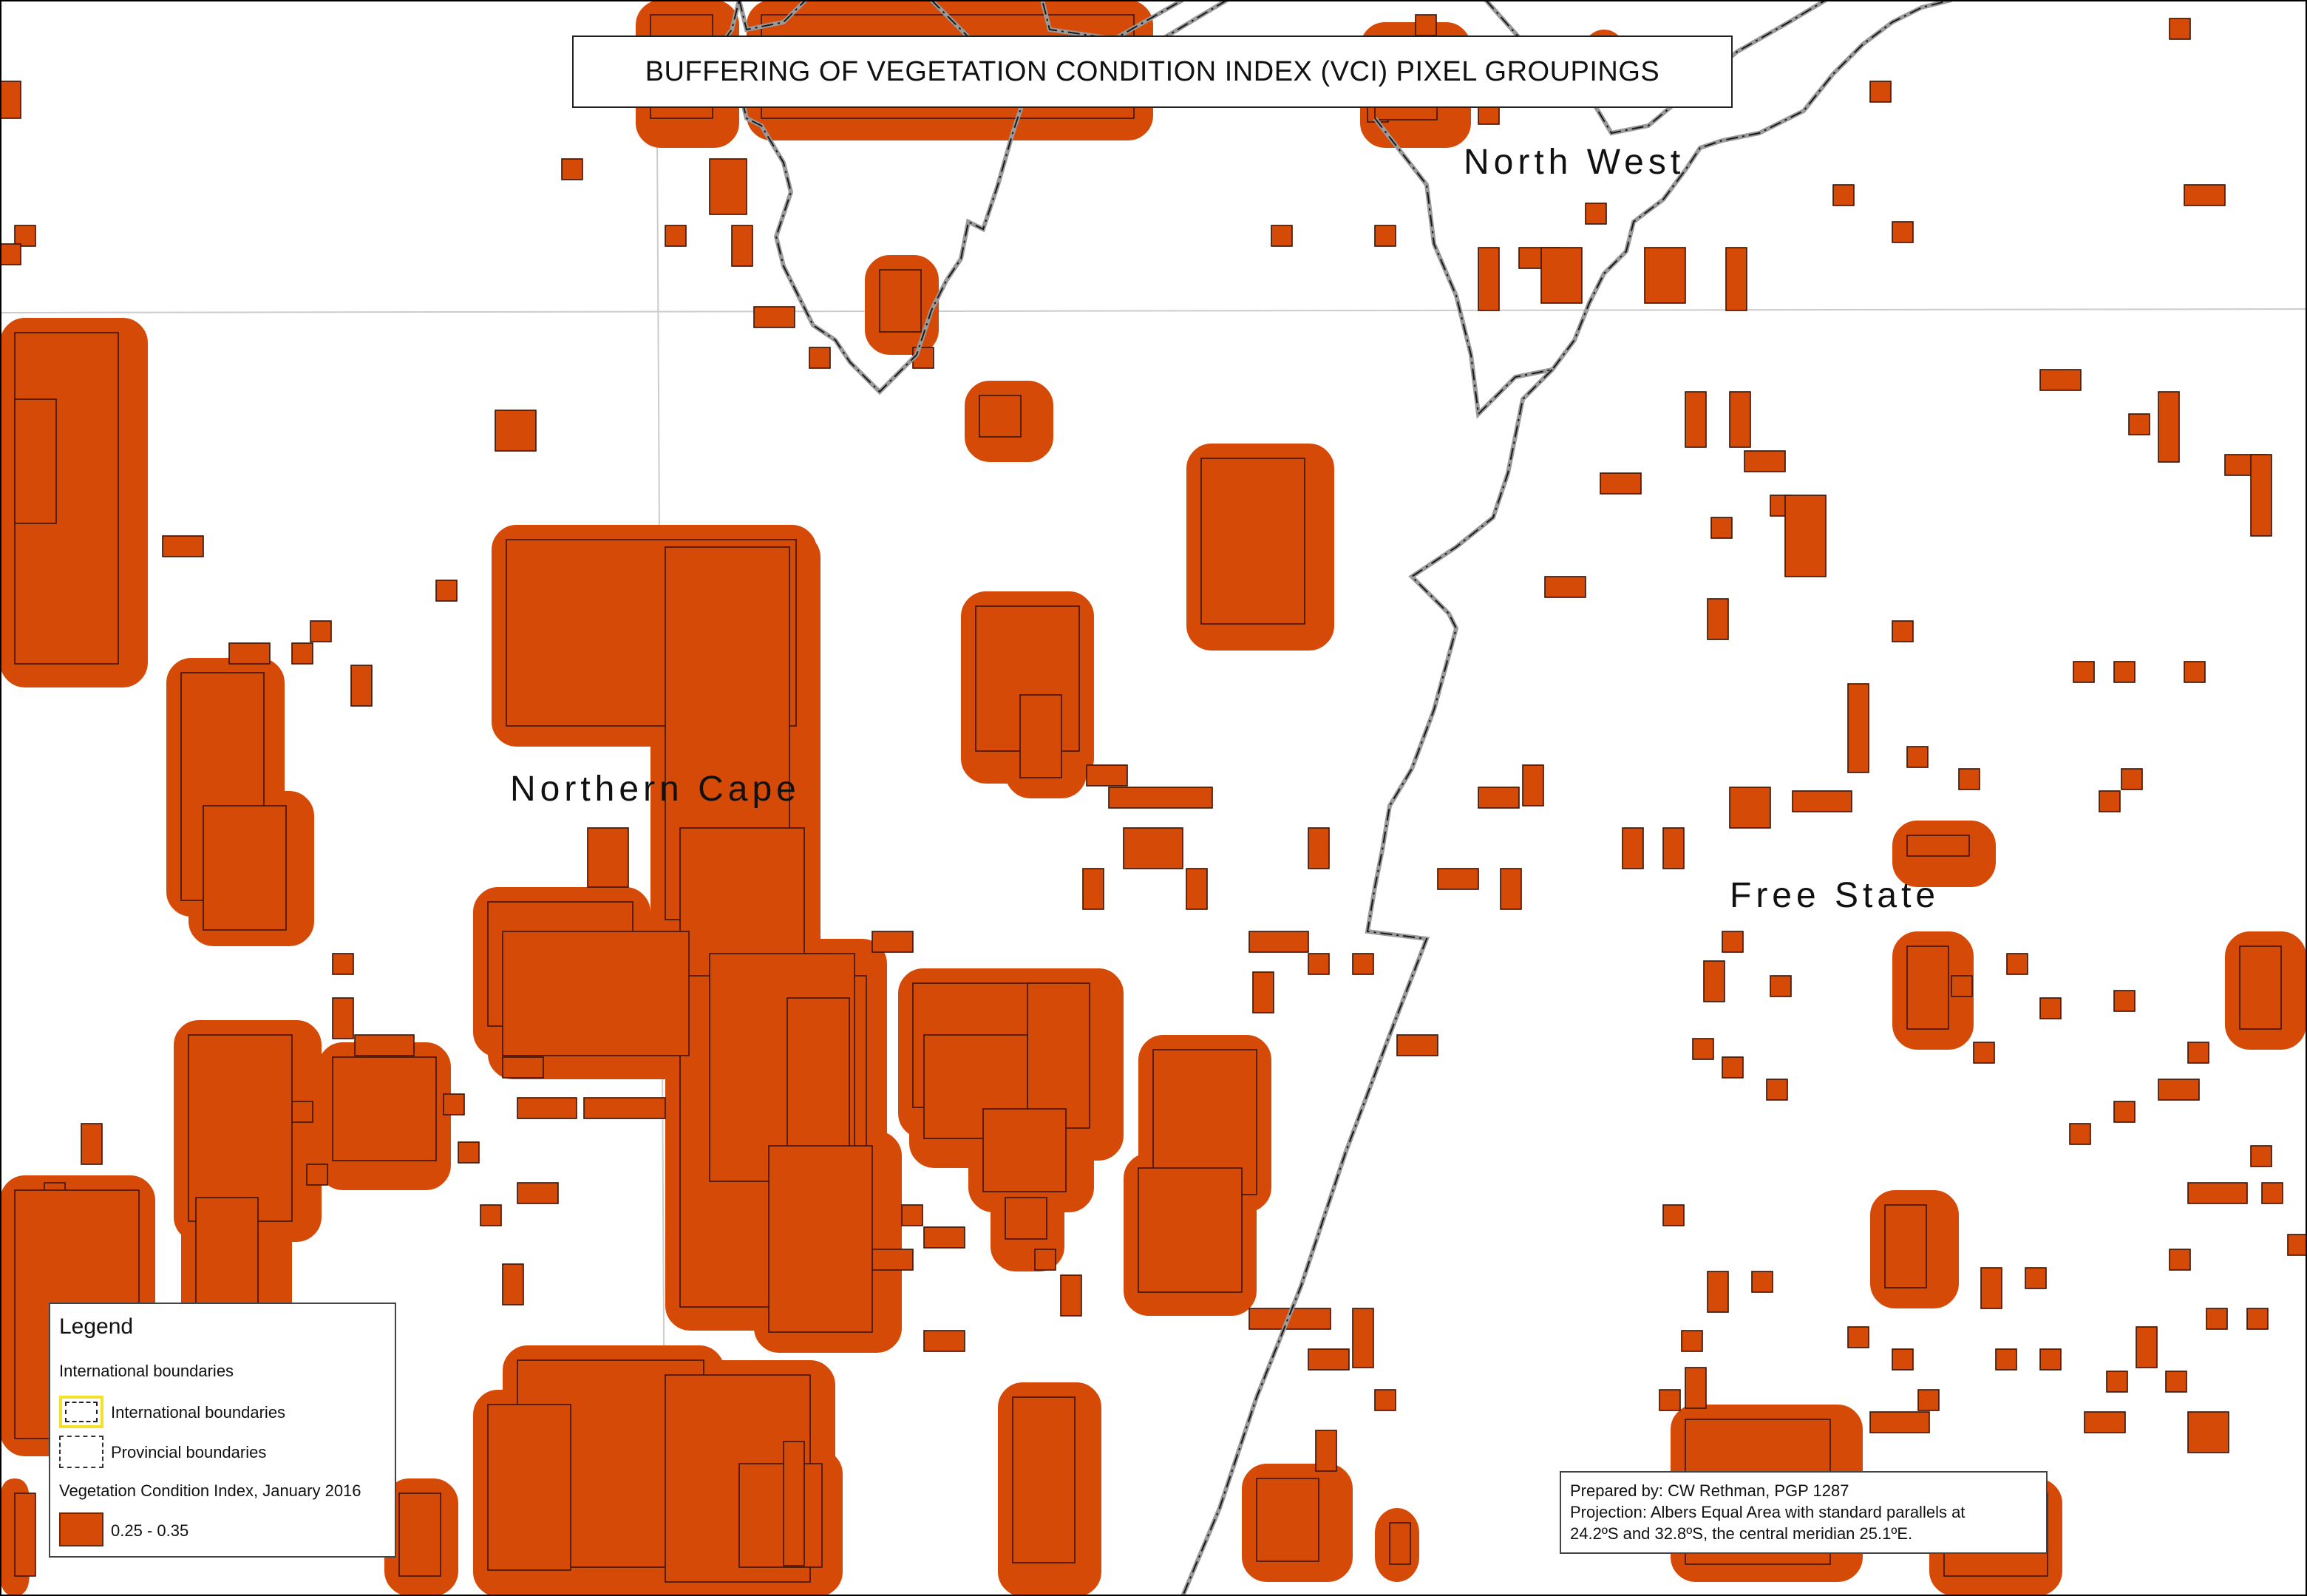 This screenshot has width=2307, height=1596. What do you see at coordinates (81, 1452) in the screenshot?
I see `provincial-boundary-swatch` at bounding box center [81, 1452].